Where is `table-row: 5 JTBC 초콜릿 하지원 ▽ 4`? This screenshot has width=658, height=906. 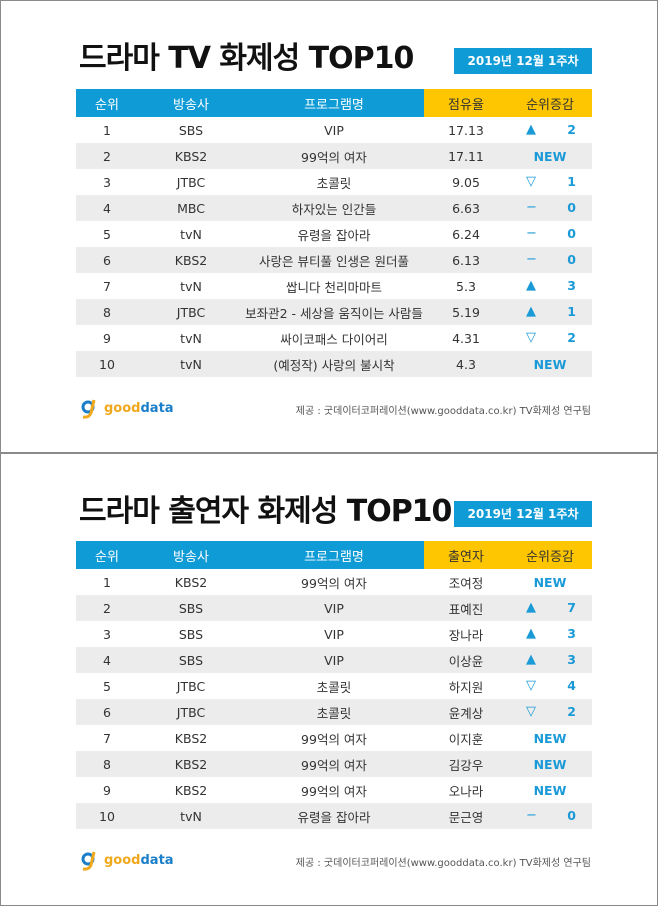
table-row: 5 JTBC 초콜릿 하지원 ▽ 4 is located at coordinates (334, 686).